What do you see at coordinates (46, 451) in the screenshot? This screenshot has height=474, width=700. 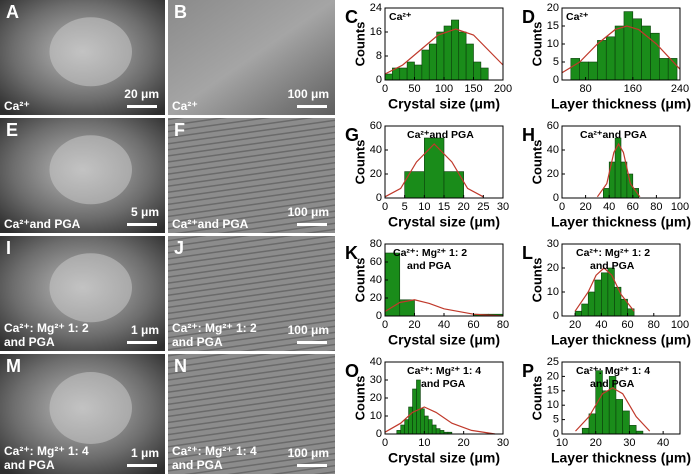 I see `image-caption: Ca²⁺: Mg²⁺ 1: 4` at bounding box center [46, 451].